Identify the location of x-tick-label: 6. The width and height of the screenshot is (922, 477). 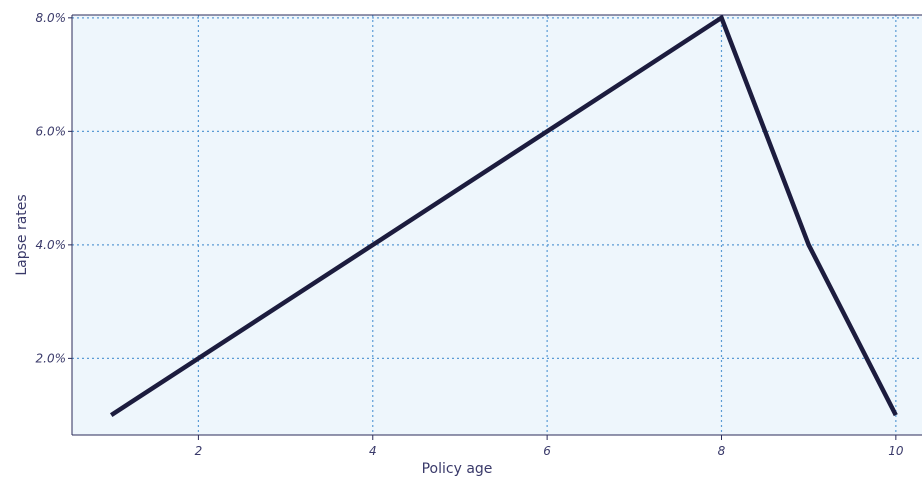
(547, 451).